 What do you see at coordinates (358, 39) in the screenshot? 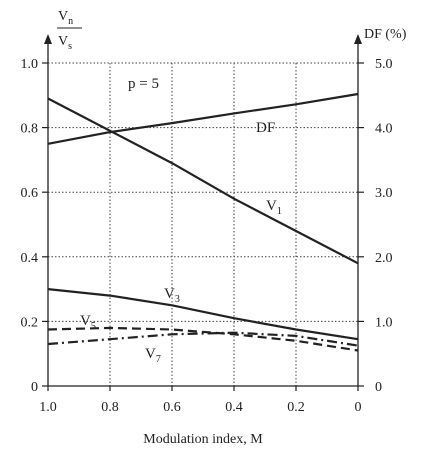
I see `right-axis-arrow` at bounding box center [358, 39].